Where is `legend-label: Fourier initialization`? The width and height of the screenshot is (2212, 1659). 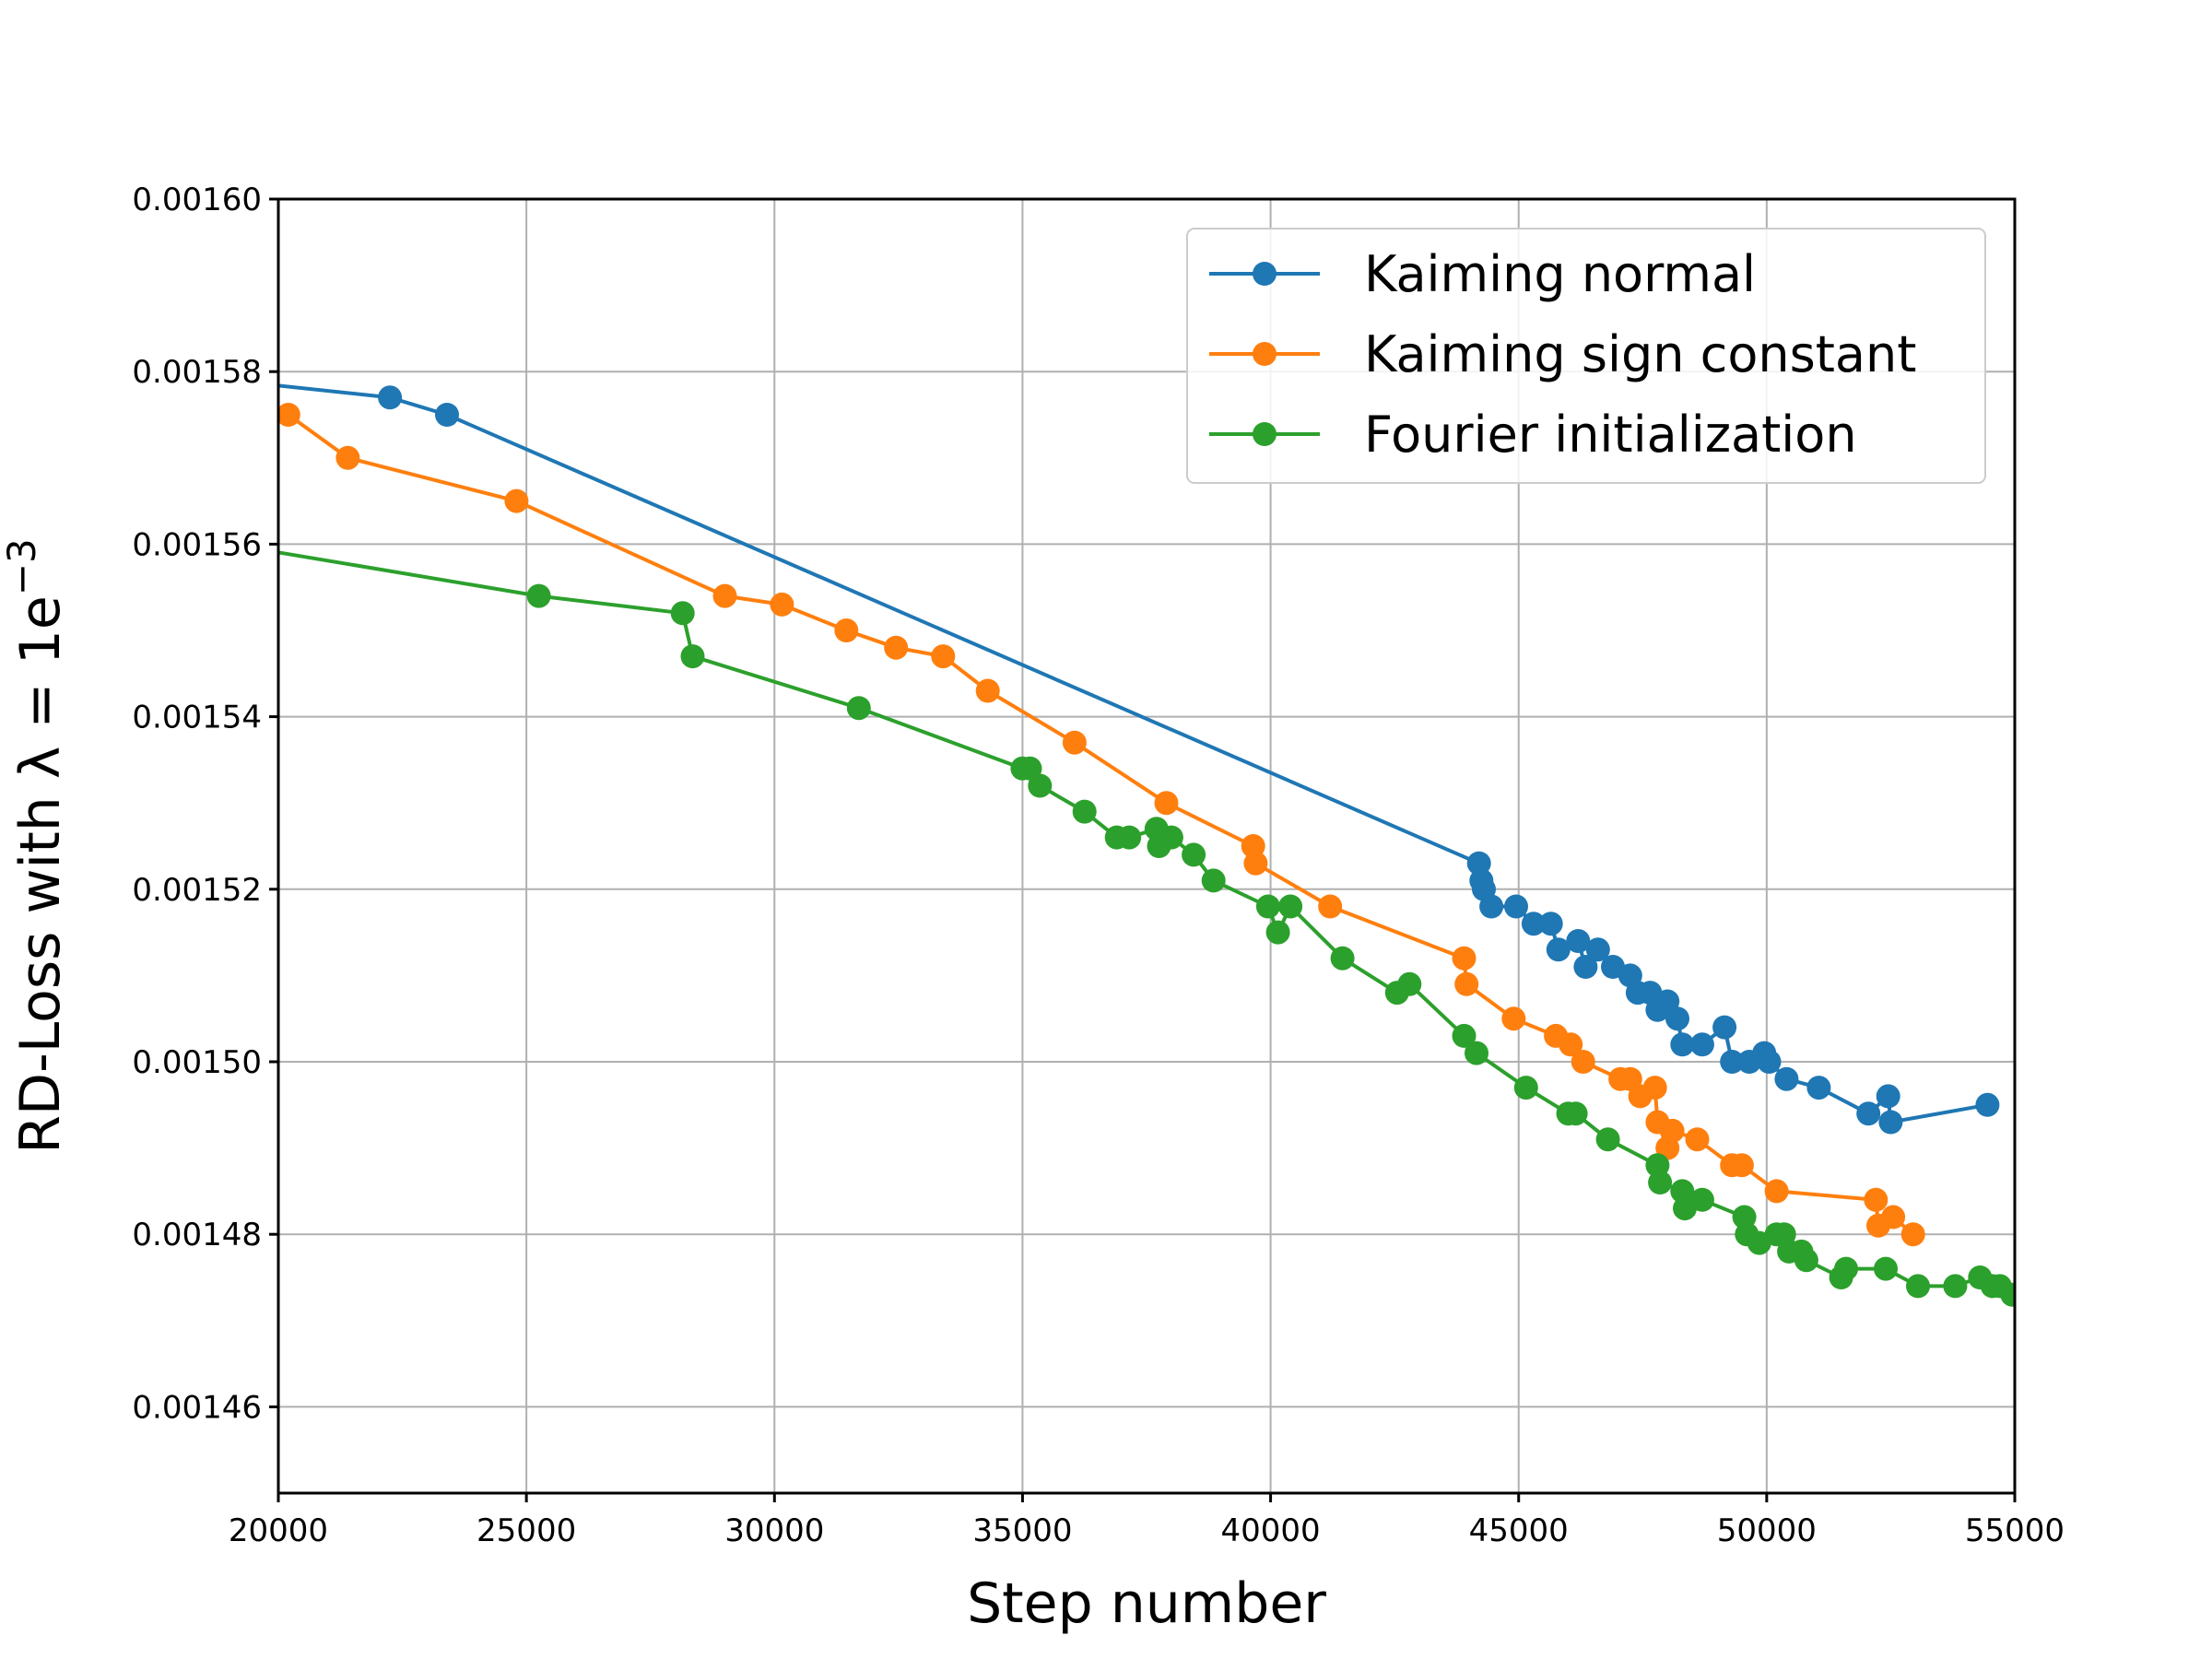
legend-label: Fourier initialization is located at coordinates (1610, 435).